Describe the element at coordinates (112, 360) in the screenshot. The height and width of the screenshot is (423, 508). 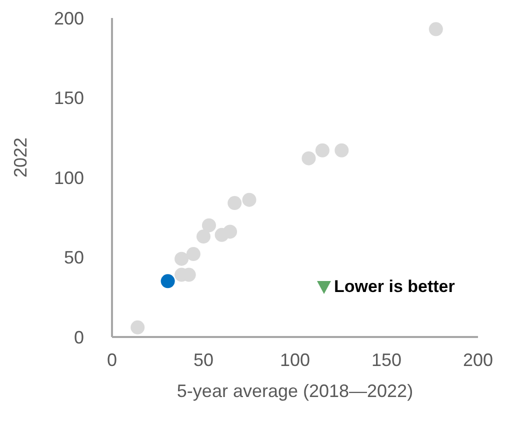
I see `x-tick-label: 0` at that location.